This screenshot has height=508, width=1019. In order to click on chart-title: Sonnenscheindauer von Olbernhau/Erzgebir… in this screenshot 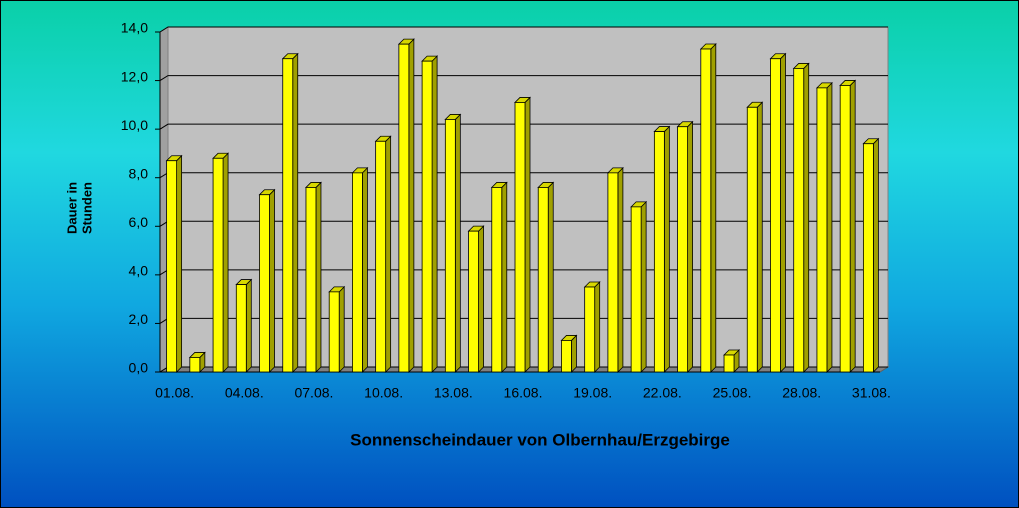, I will do `click(540, 439)`.